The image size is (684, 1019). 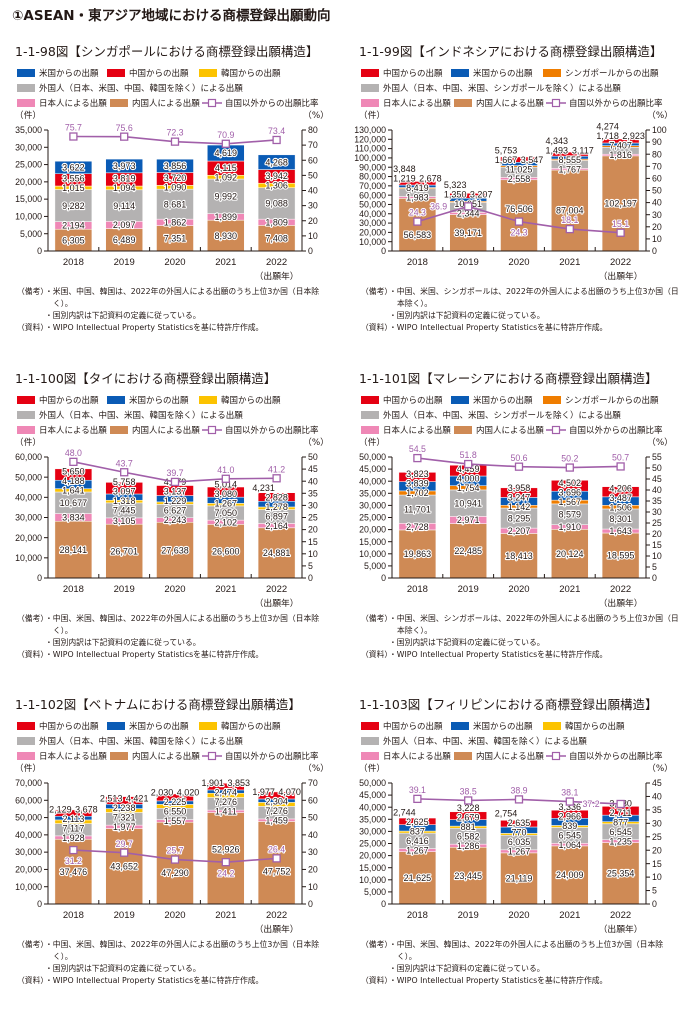 What do you see at coordinates (512, 740) in the screenshot?
I see `legend-row: 外国人（日本、中国、米国、韓国を除く）による出願` at bounding box center [512, 740].